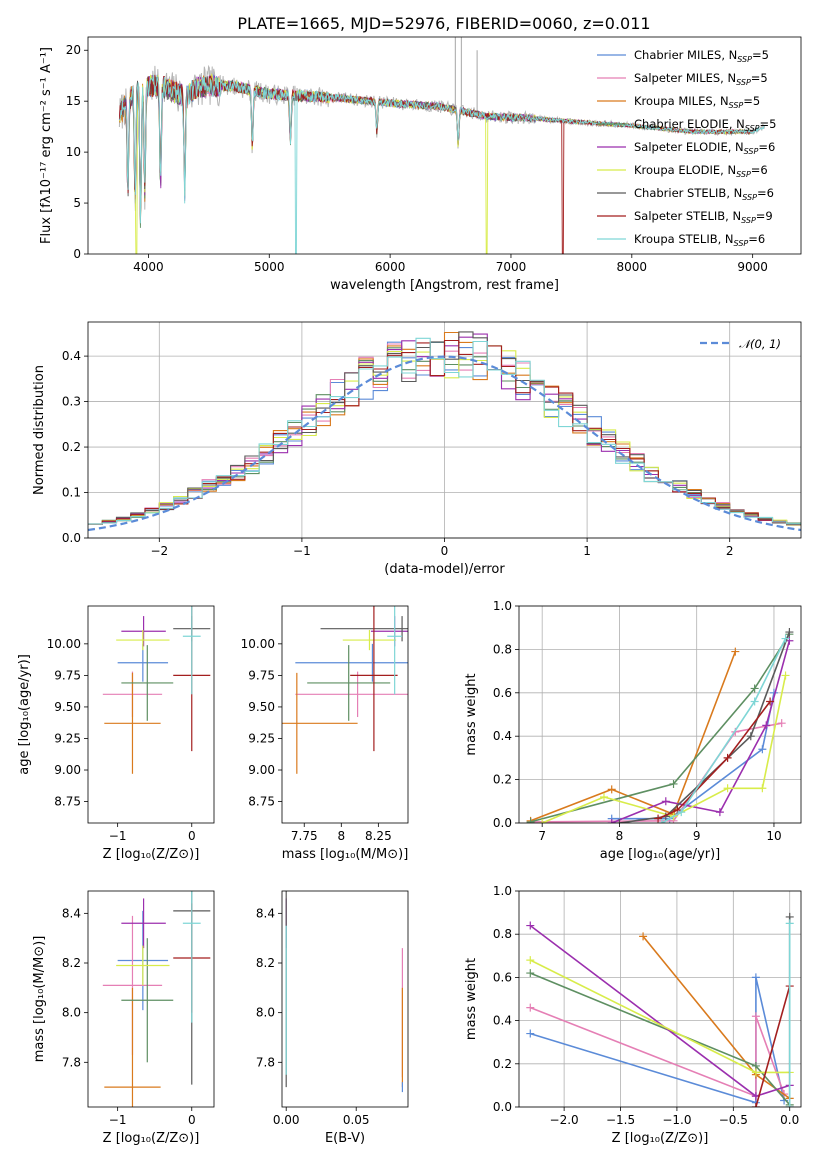 The height and width of the screenshot is (1170, 819). I want to click on weight-Z-series-salpeter-miles, so click(657, 1052).